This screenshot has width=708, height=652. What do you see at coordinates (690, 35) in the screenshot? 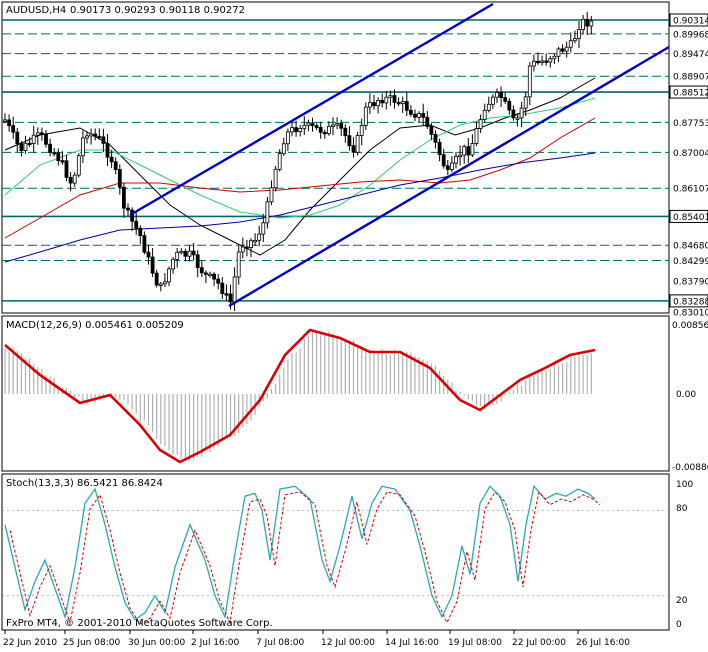
I see `price-tick-label: 0.89968` at bounding box center [690, 35].